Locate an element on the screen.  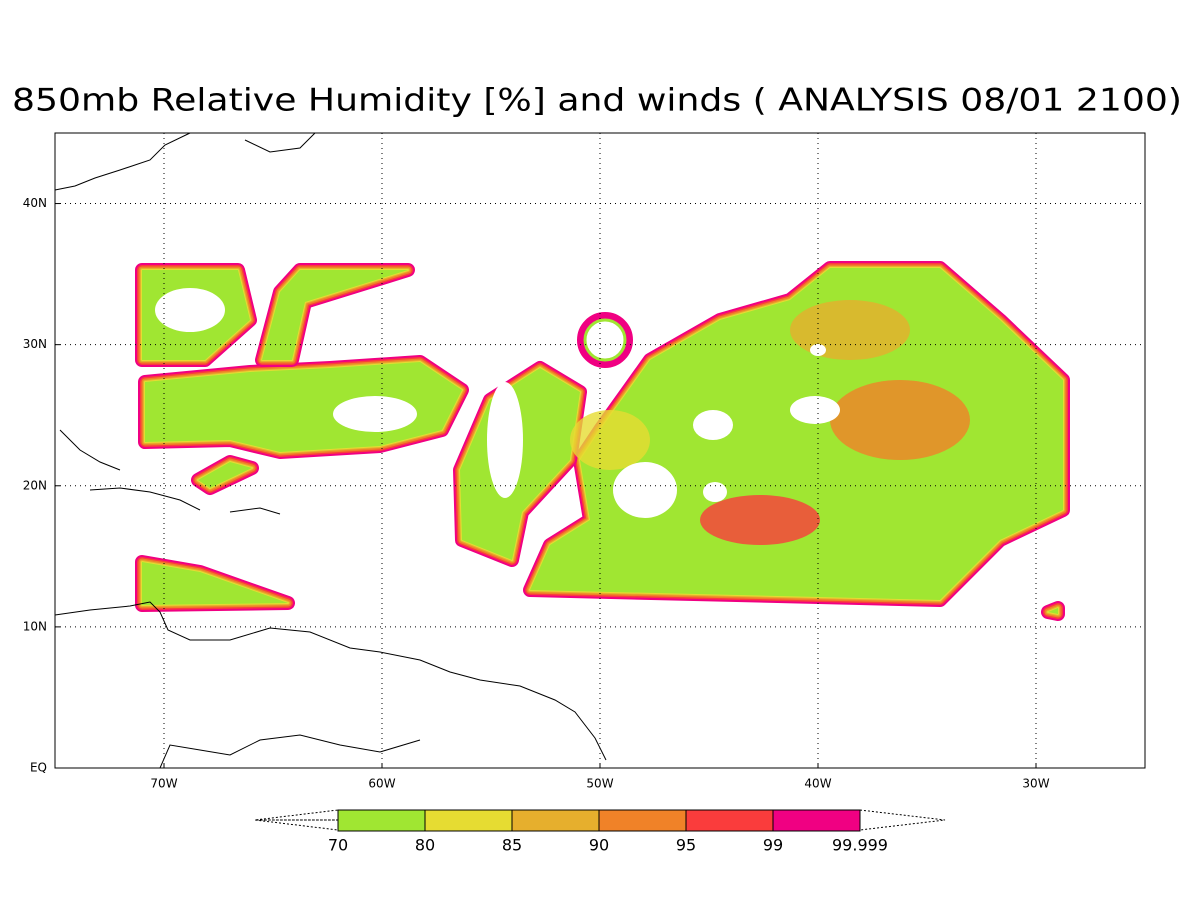
x-tick-label: 50W is located at coordinates (599, 784).